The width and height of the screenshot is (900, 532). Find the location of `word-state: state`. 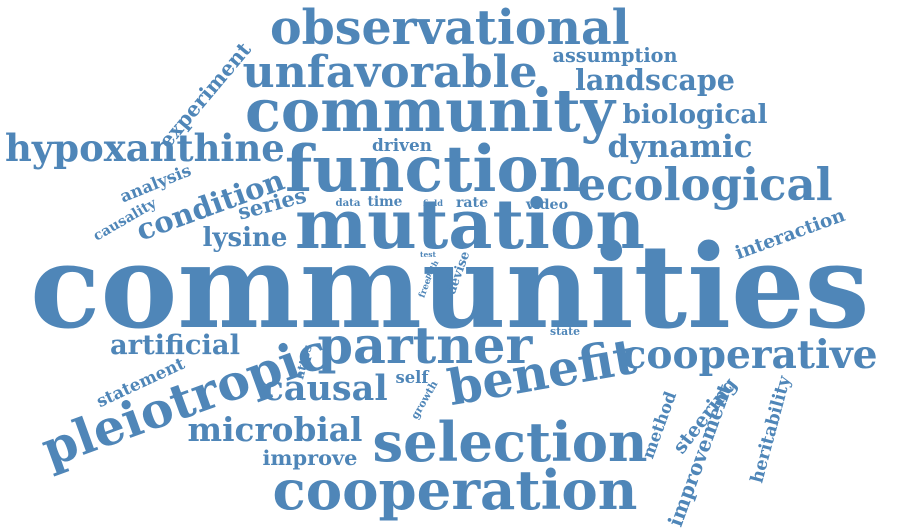

word-state: state is located at coordinates (565, 331).